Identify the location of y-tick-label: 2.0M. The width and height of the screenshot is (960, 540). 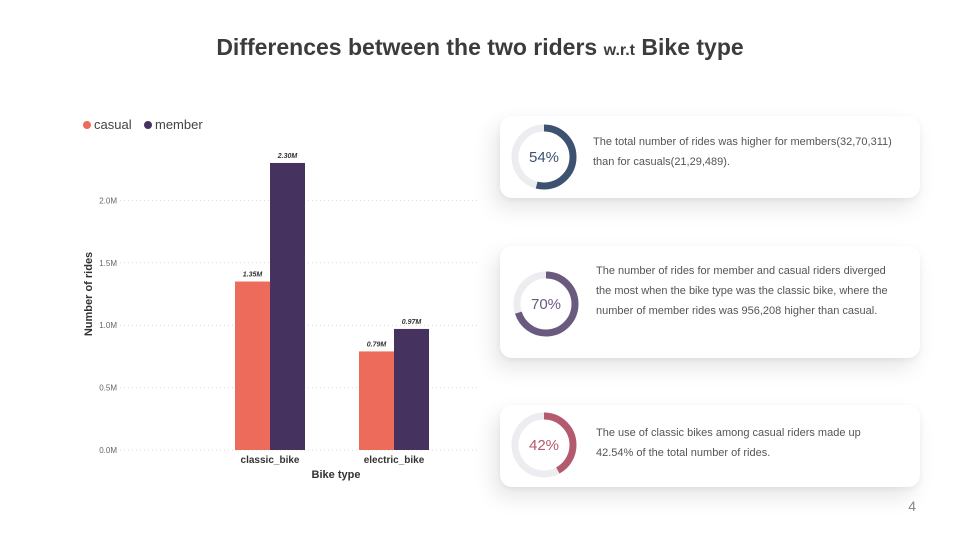
(108, 200).